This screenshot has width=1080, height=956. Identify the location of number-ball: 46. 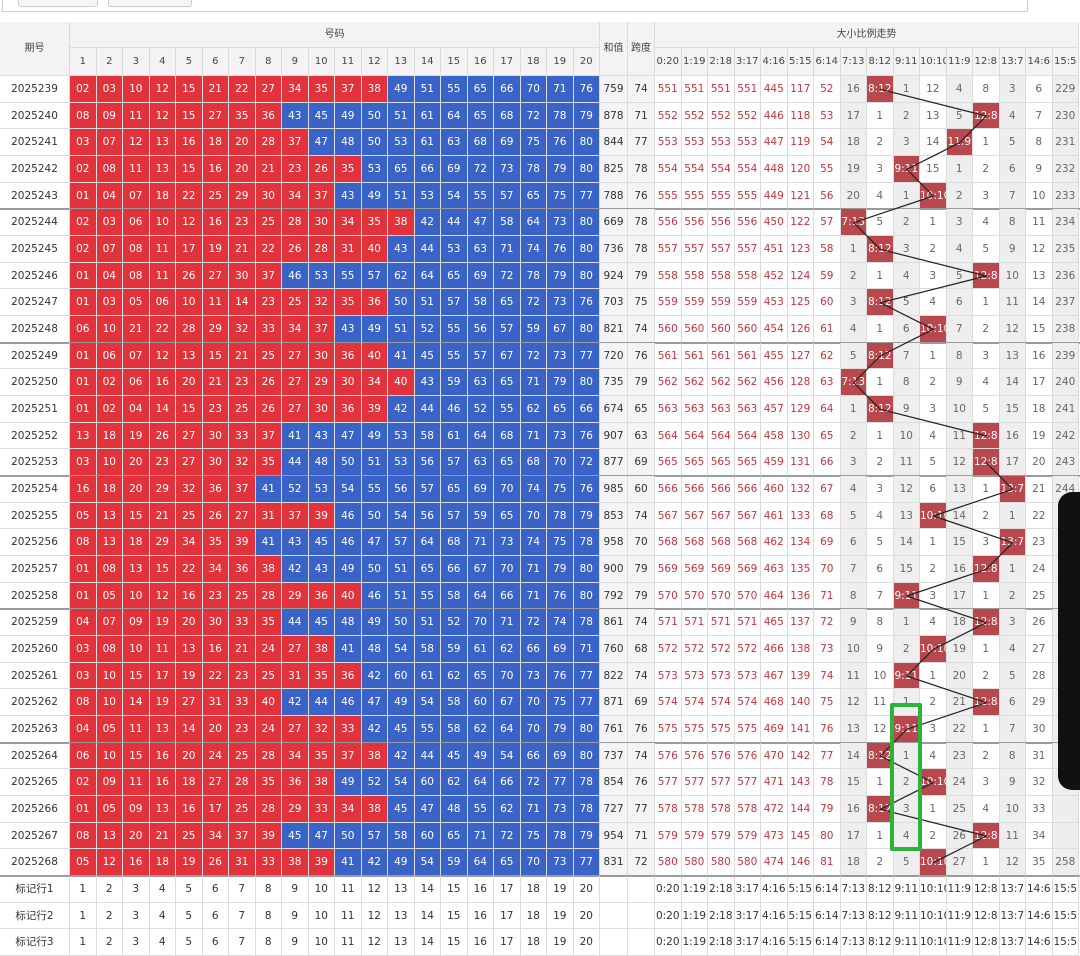
(295, 276).